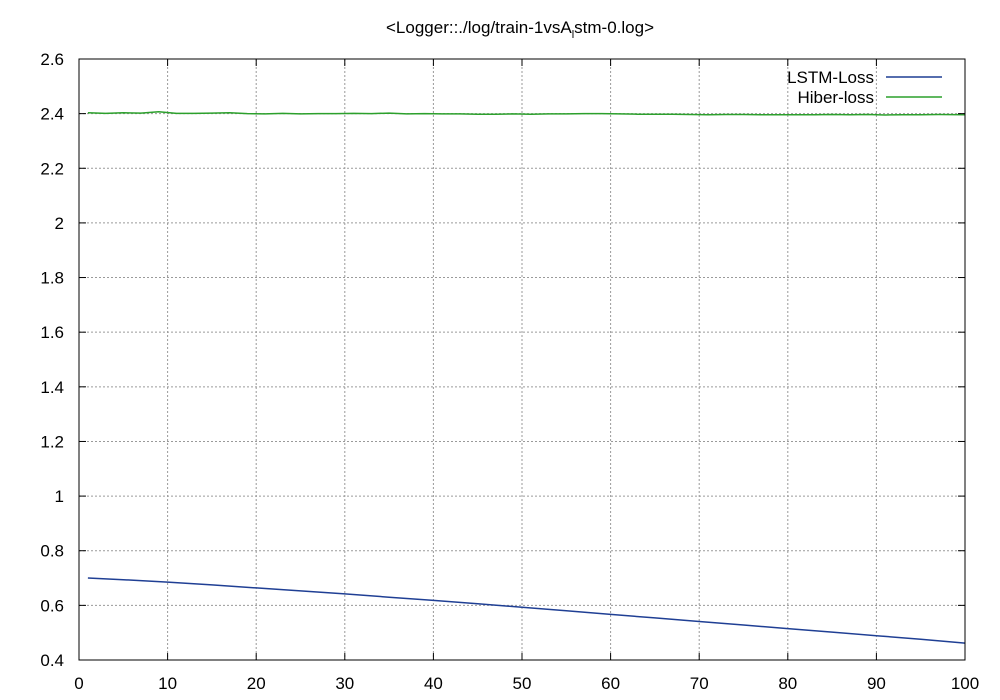 This screenshot has height=700, width=1000. I want to click on y-tick-label: 0.6, so click(52, 605).